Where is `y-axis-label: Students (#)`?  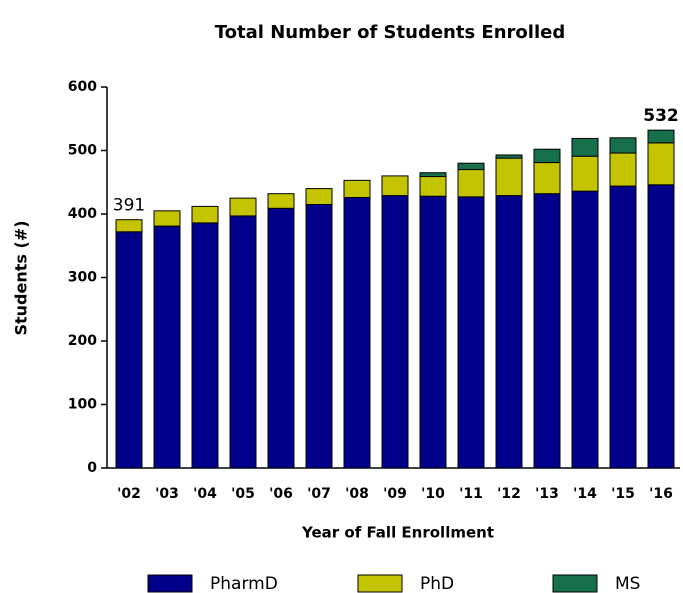
y-axis-label: Students (#) is located at coordinates (21, 277).